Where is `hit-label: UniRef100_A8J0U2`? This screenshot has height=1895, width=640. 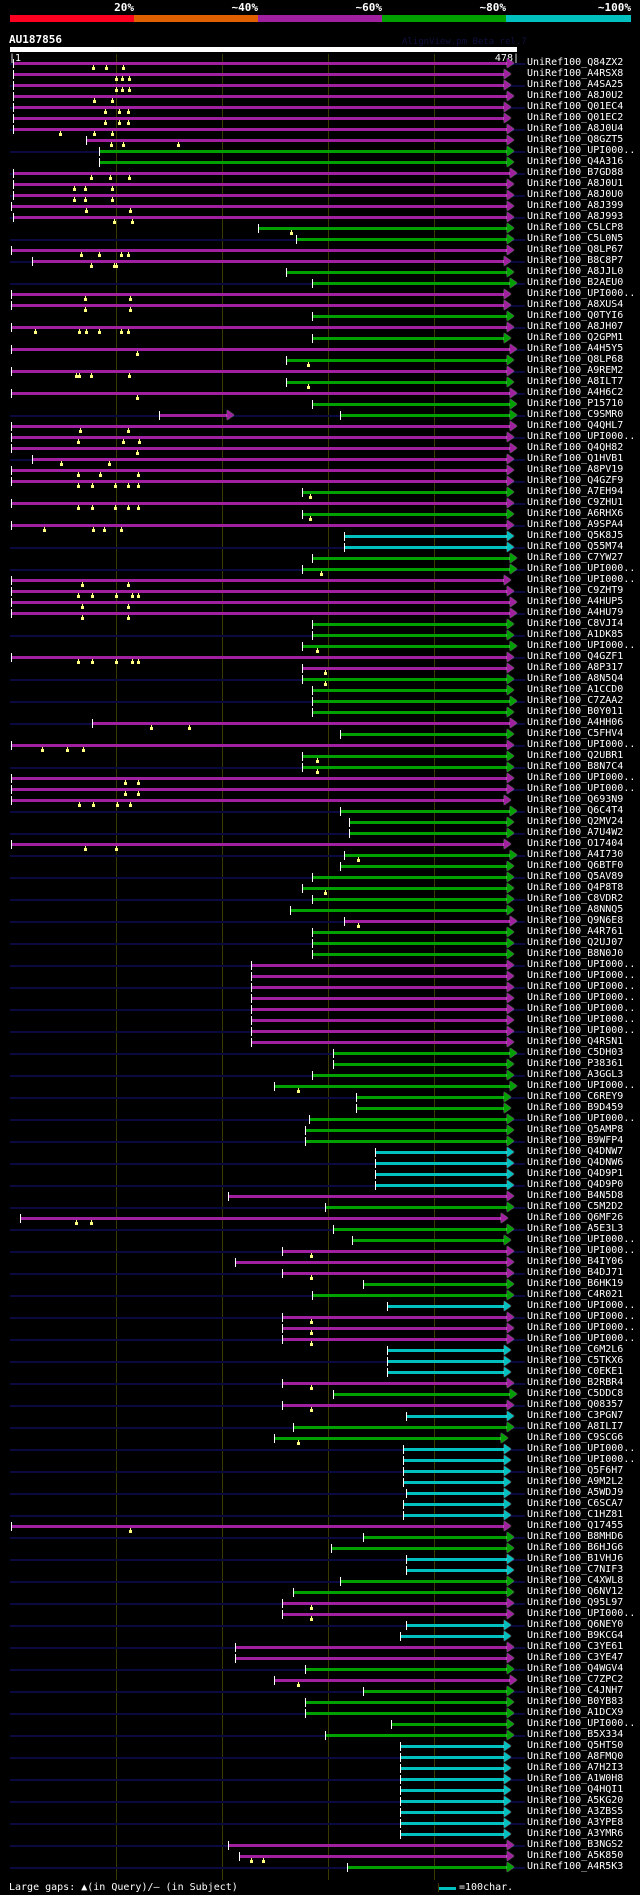
hit-label: UniRef100_A8J0U2 is located at coordinates (575, 95).